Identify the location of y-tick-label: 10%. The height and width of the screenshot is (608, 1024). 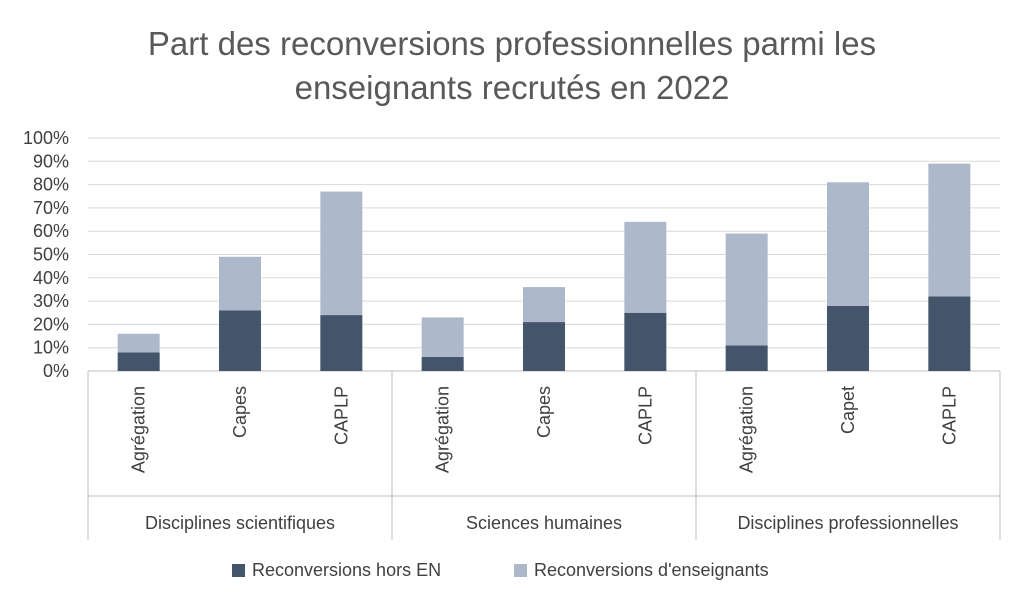
(51, 348).